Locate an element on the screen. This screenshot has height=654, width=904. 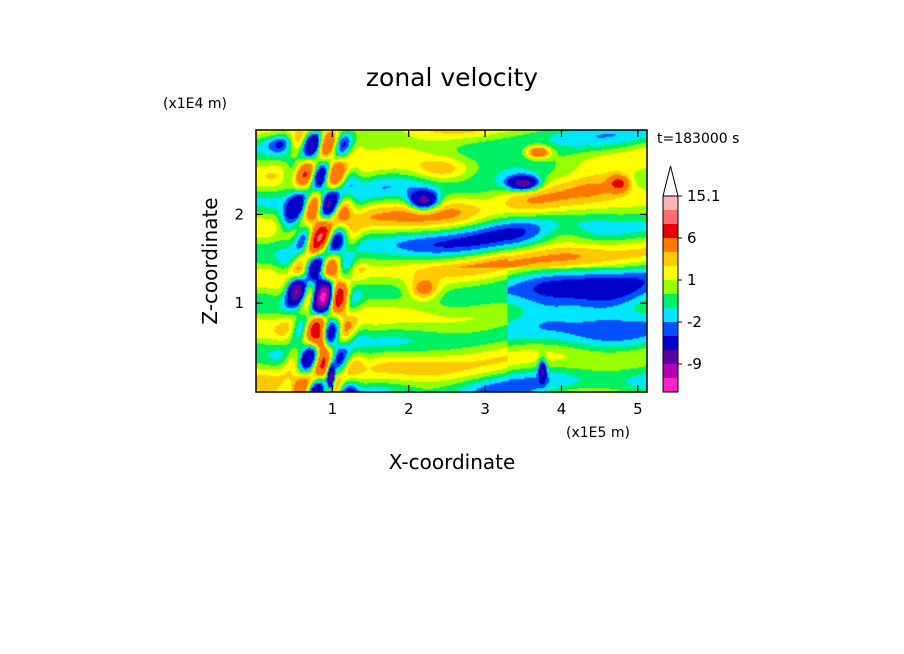
y-unit-label: (x1E4 m) is located at coordinates (195, 104).